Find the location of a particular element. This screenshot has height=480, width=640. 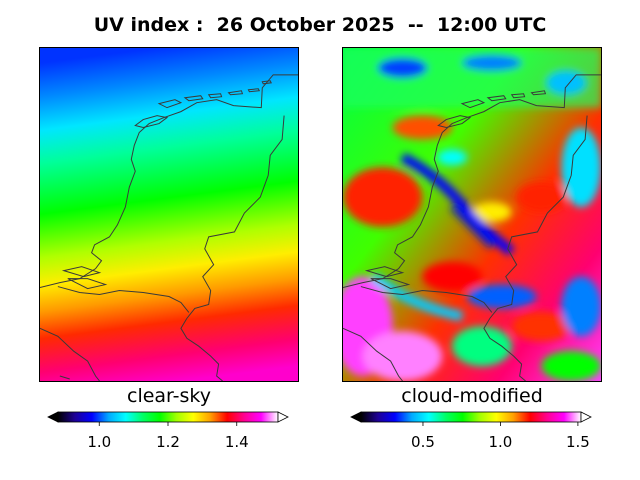

colorbar-tick-label: 1.5 is located at coordinates (577, 442).